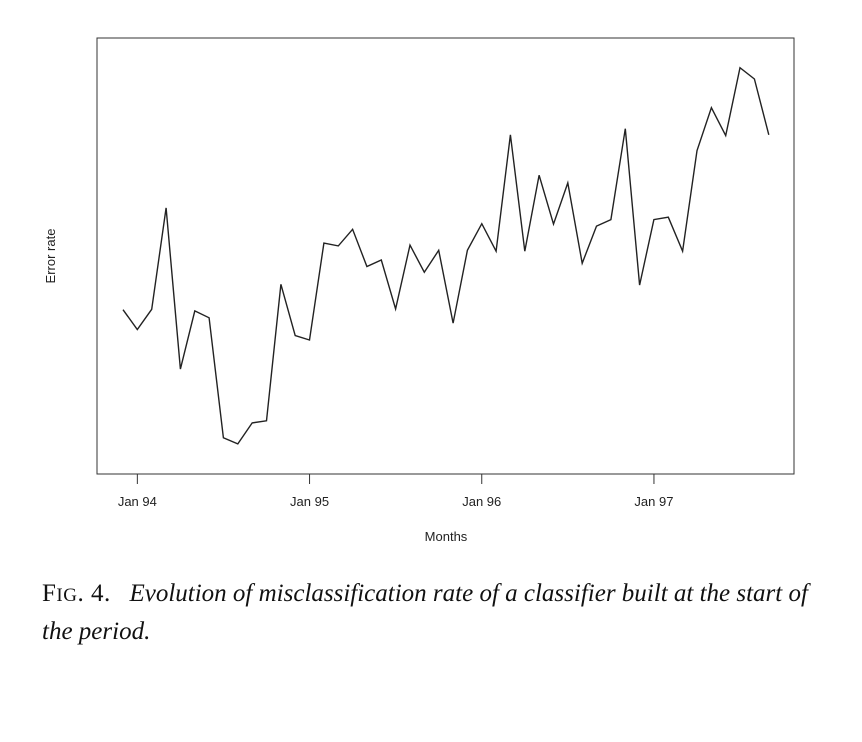  What do you see at coordinates (309, 501) in the screenshot?
I see `x-tick-label: Jan 95` at bounding box center [309, 501].